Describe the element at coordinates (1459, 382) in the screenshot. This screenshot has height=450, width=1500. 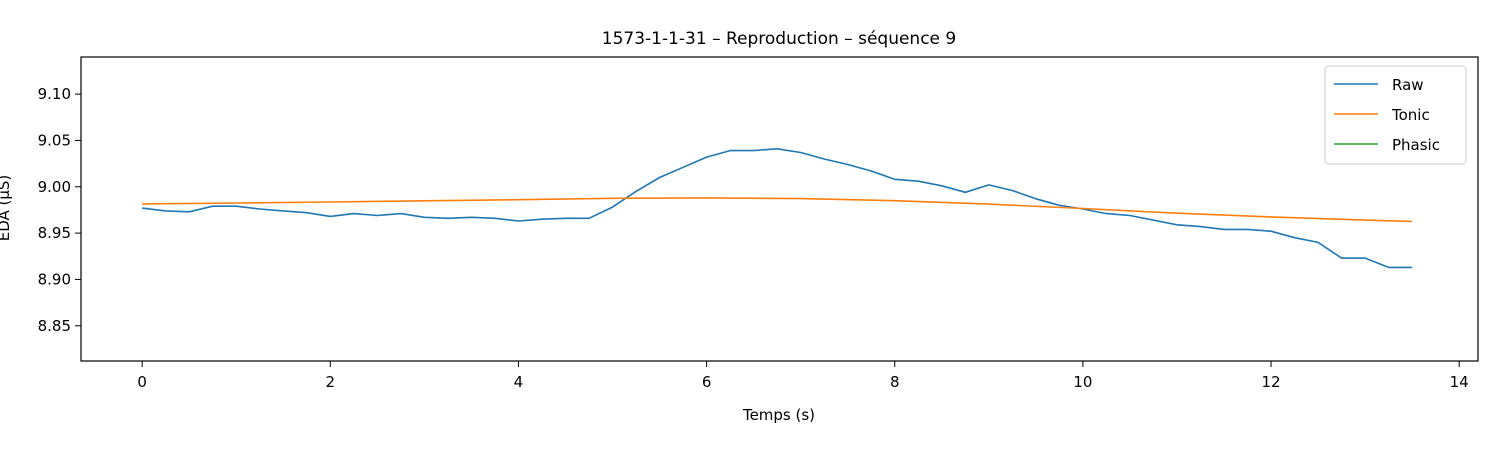
I see `x-tick-label: 14` at that location.